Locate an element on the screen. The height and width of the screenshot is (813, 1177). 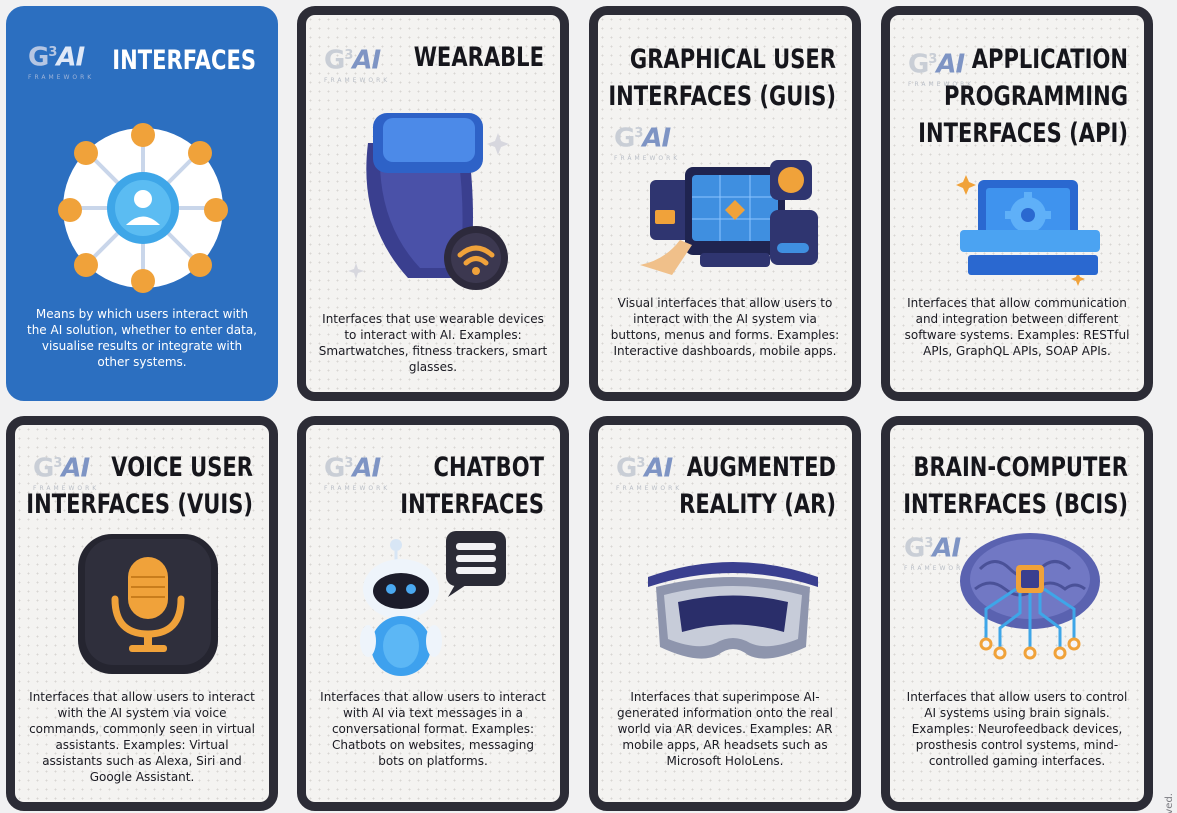
card-title: GRAPHICAL USER INTERFACES (GUIS) is located at coordinates (722, 78).